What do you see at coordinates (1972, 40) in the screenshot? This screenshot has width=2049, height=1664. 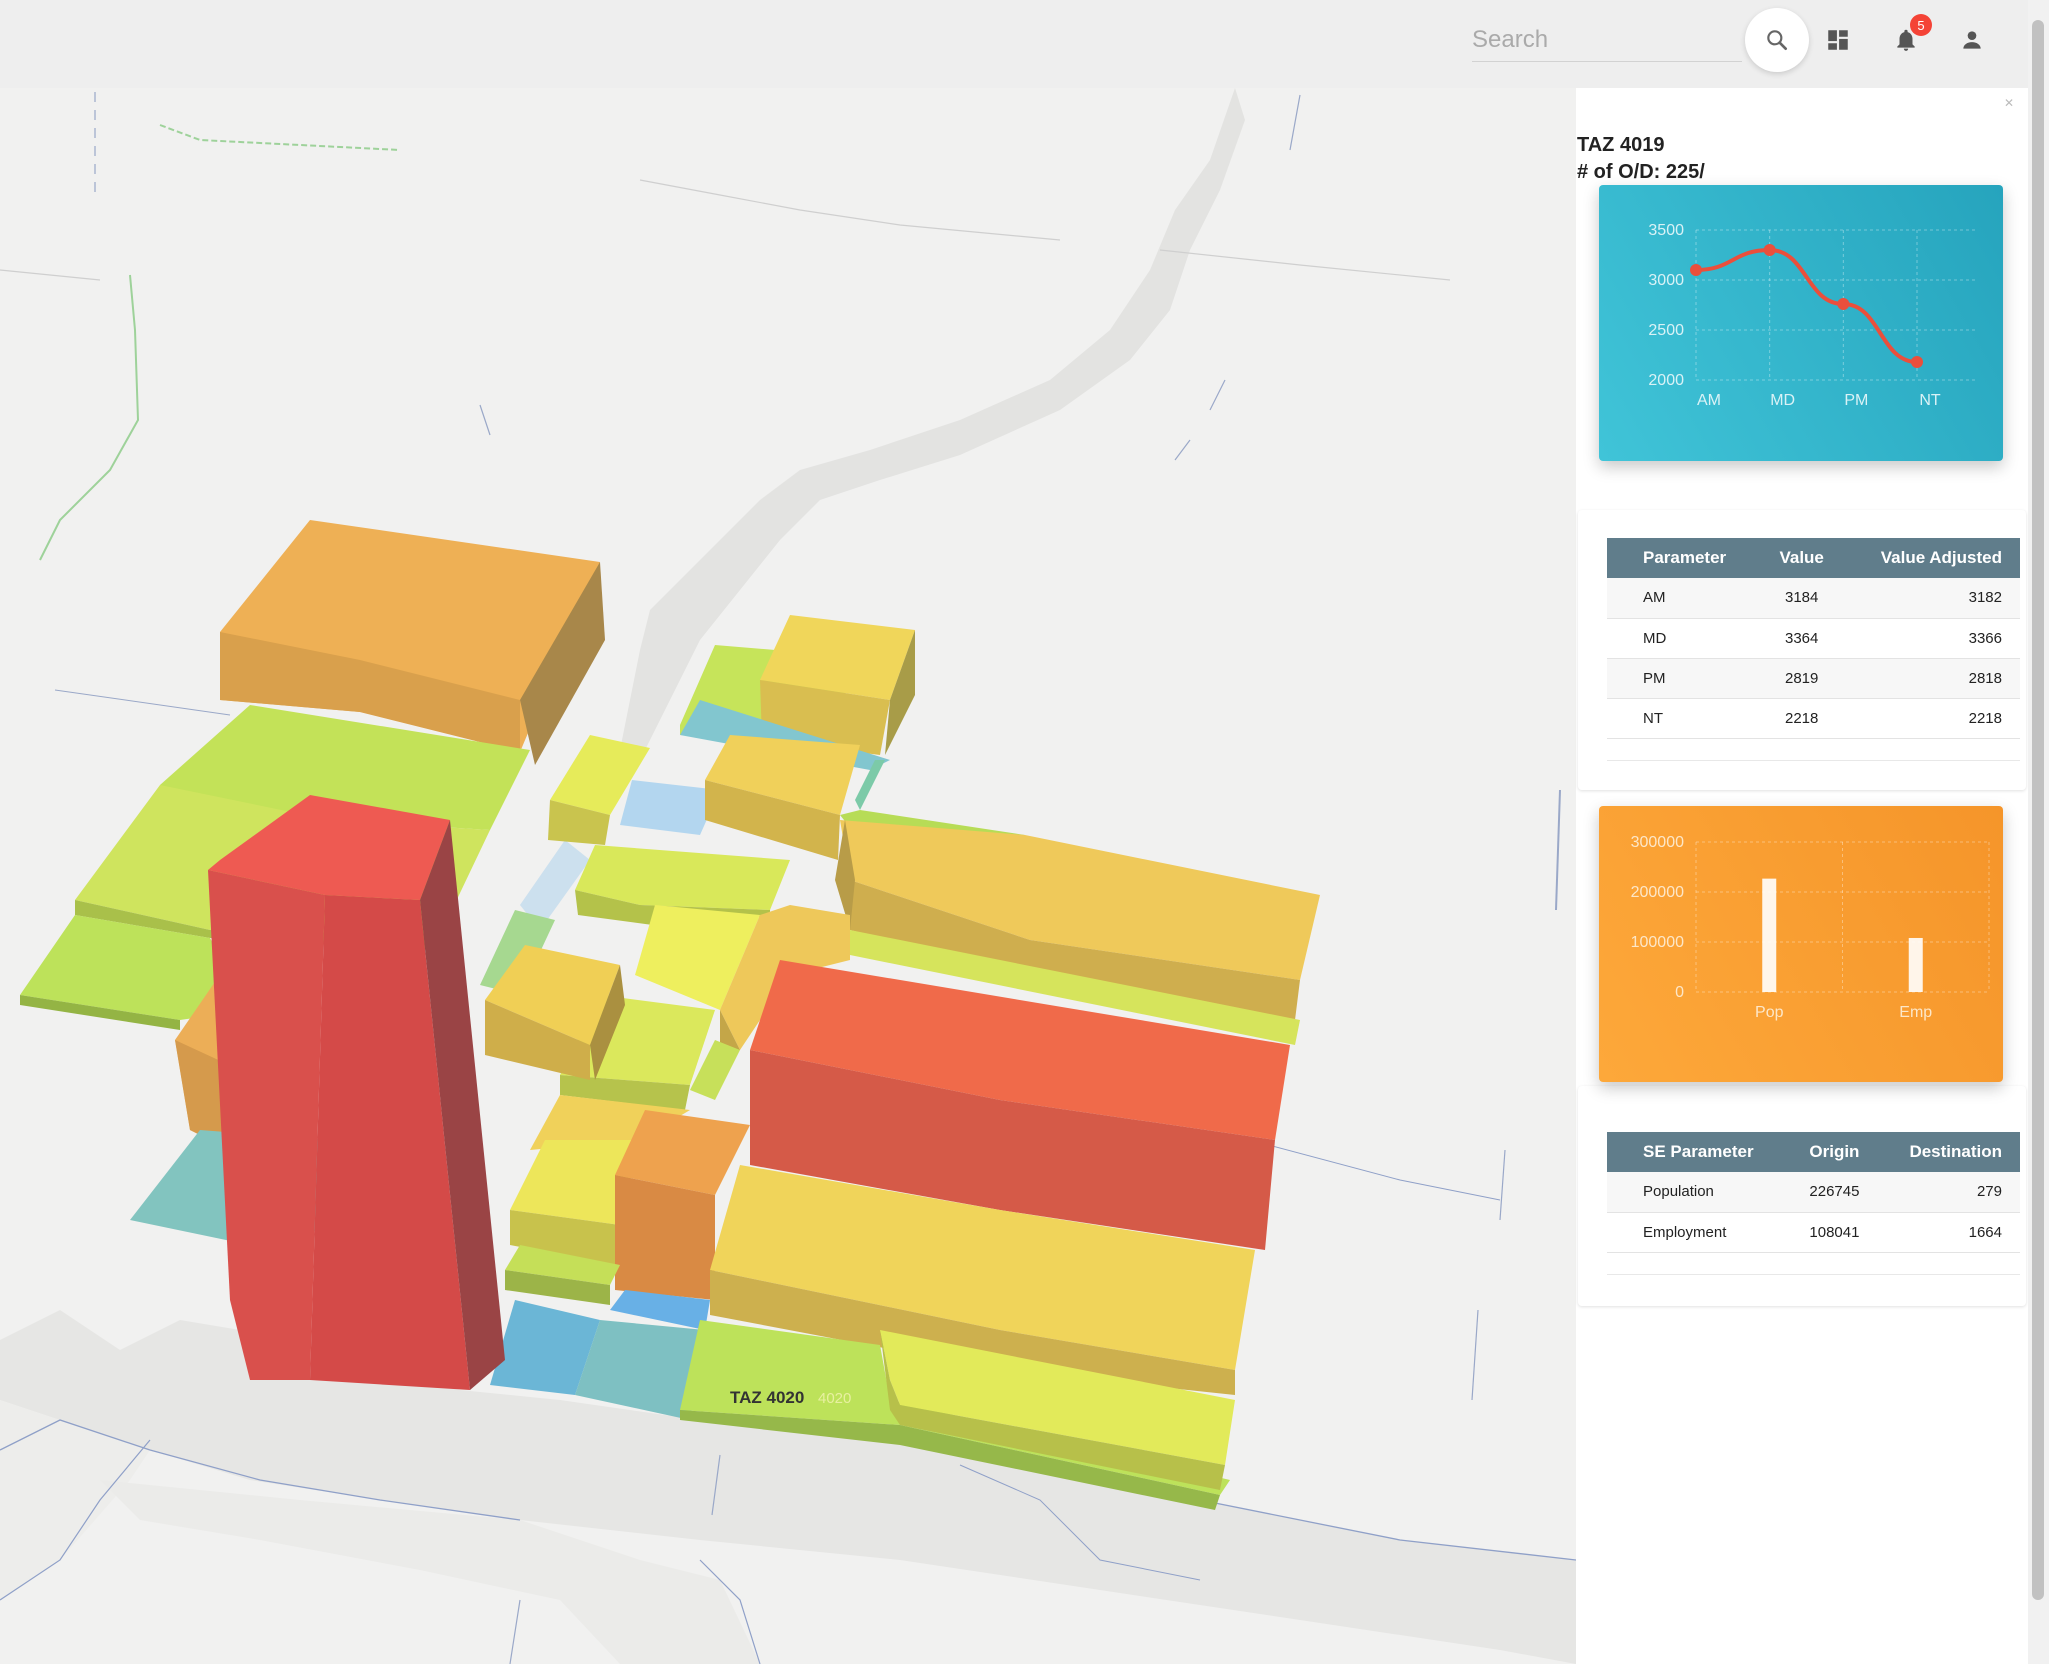 I see `account-button` at bounding box center [1972, 40].